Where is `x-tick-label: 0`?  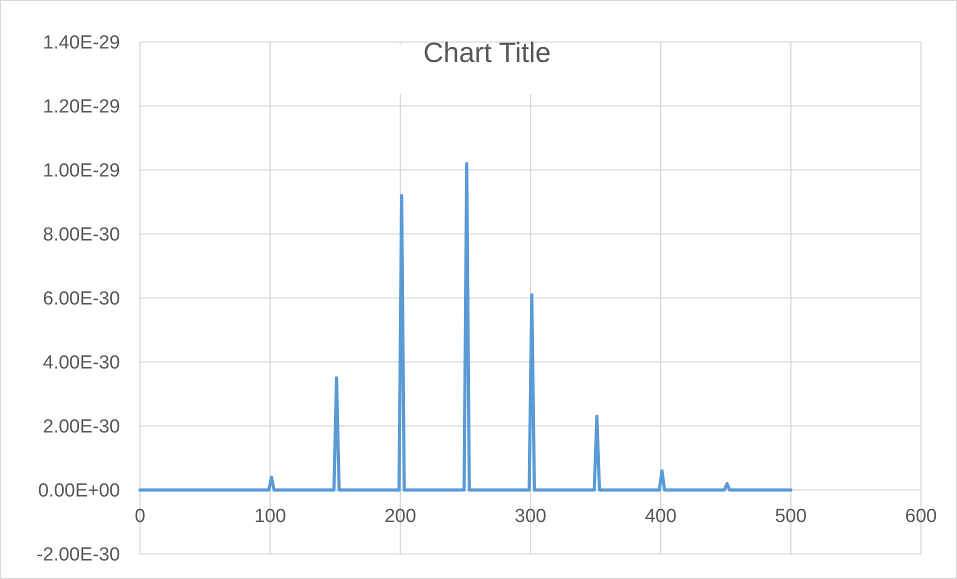 x-tick-label: 0 is located at coordinates (140, 516).